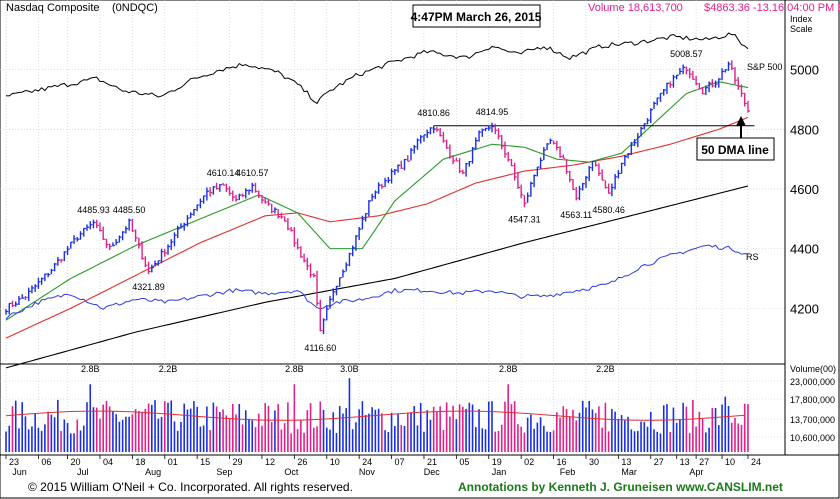 This screenshot has width=840, height=499. I want to click on day-tick-label: 10, so click(335, 462).